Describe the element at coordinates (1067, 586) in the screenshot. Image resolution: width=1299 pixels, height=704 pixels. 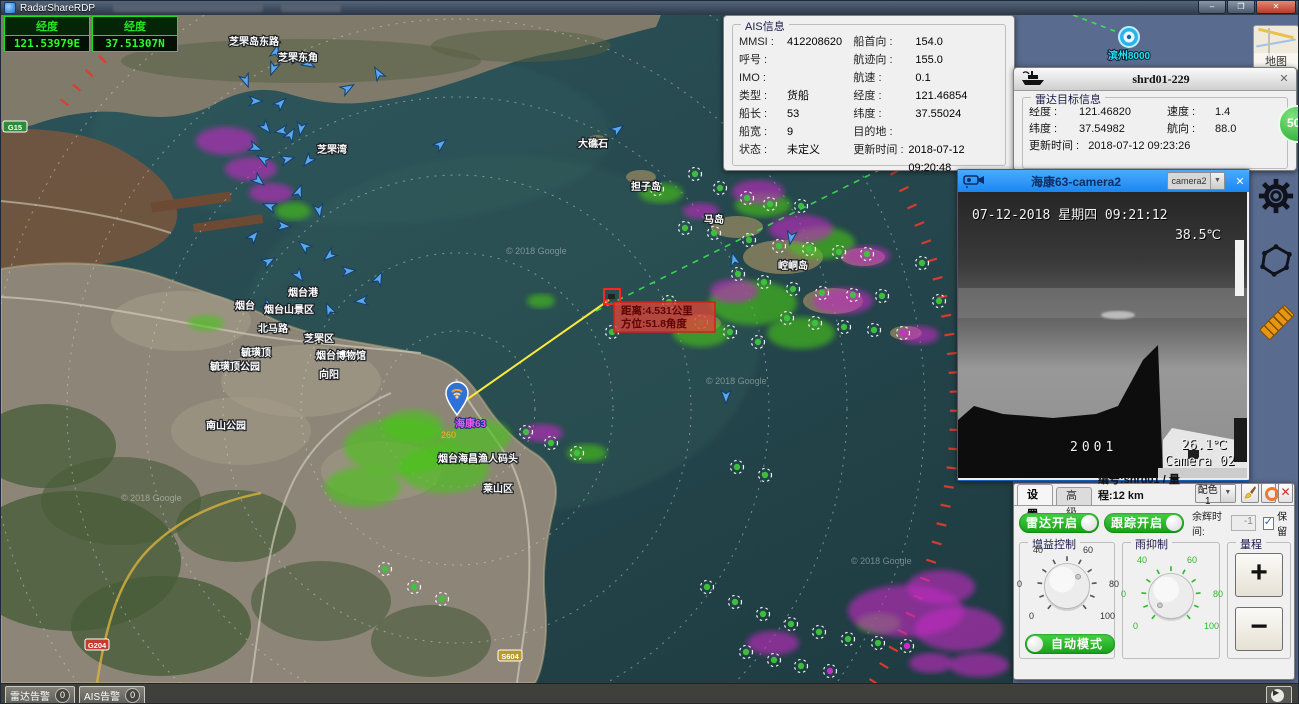
I see `gain-knob` at that location.